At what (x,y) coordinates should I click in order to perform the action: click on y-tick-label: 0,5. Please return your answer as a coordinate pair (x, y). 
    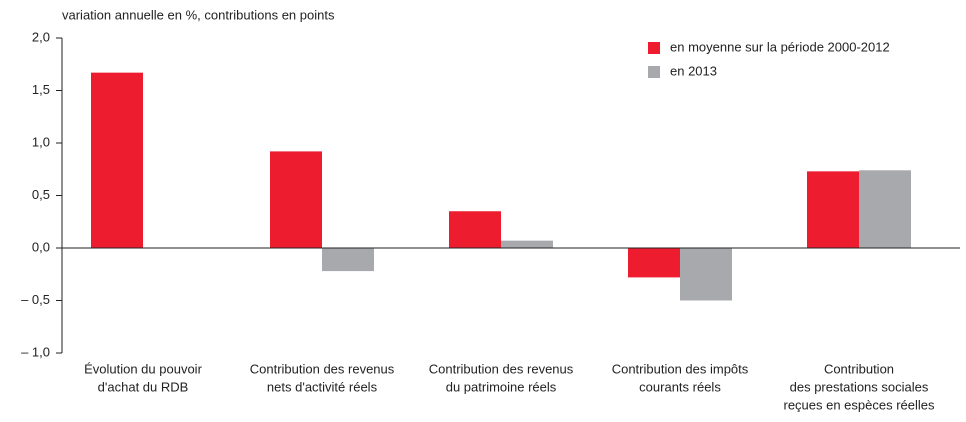
    Looking at the image, I should click on (41, 194).